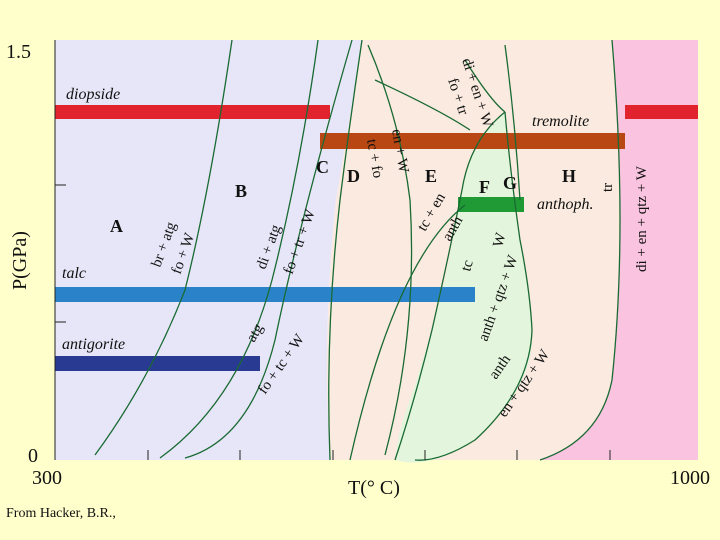 The image size is (720, 540). Describe the element at coordinates (569, 176) in the screenshot. I see `field-label-h: H` at that location.